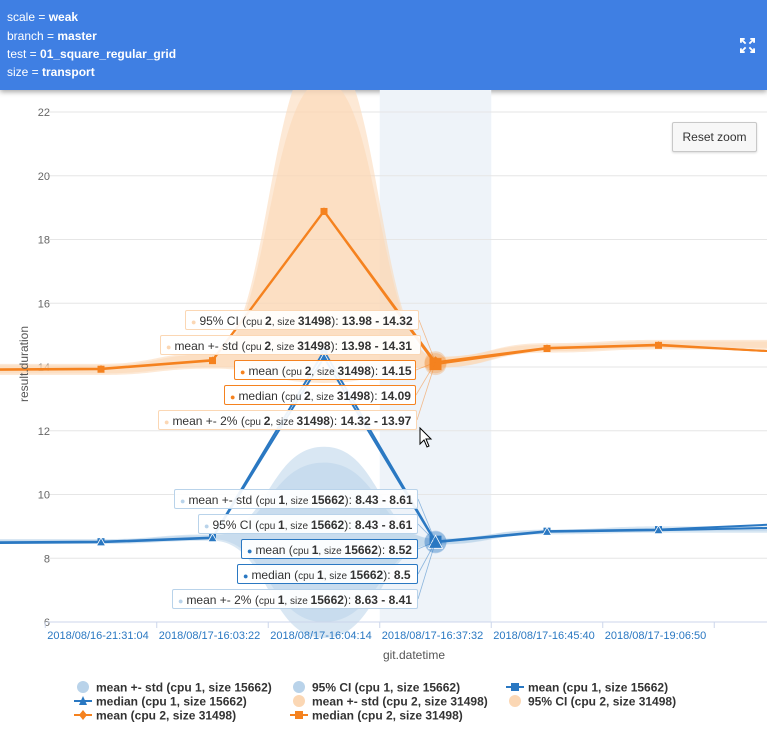 This screenshot has width=767, height=745. What do you see at coordinates (92, 54) in the screenshot?
I see `filter-test: test = 01_square_regular_grid` at bounding box center [92, 54].